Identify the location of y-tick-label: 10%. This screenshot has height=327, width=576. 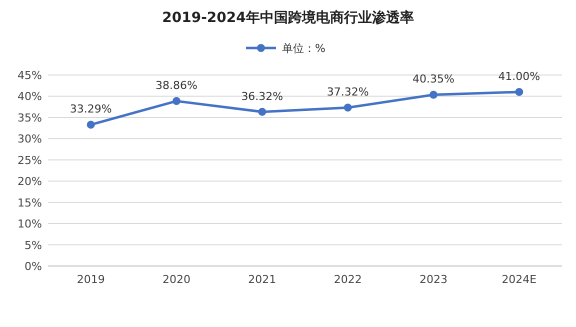
(30, 224).